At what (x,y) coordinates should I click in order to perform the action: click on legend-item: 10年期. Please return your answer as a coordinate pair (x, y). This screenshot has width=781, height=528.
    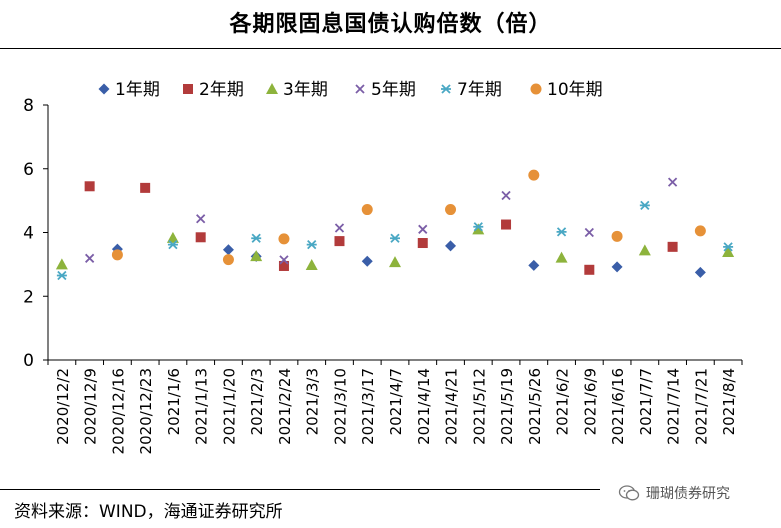
    Looking at the image, I should click on (566, 90).